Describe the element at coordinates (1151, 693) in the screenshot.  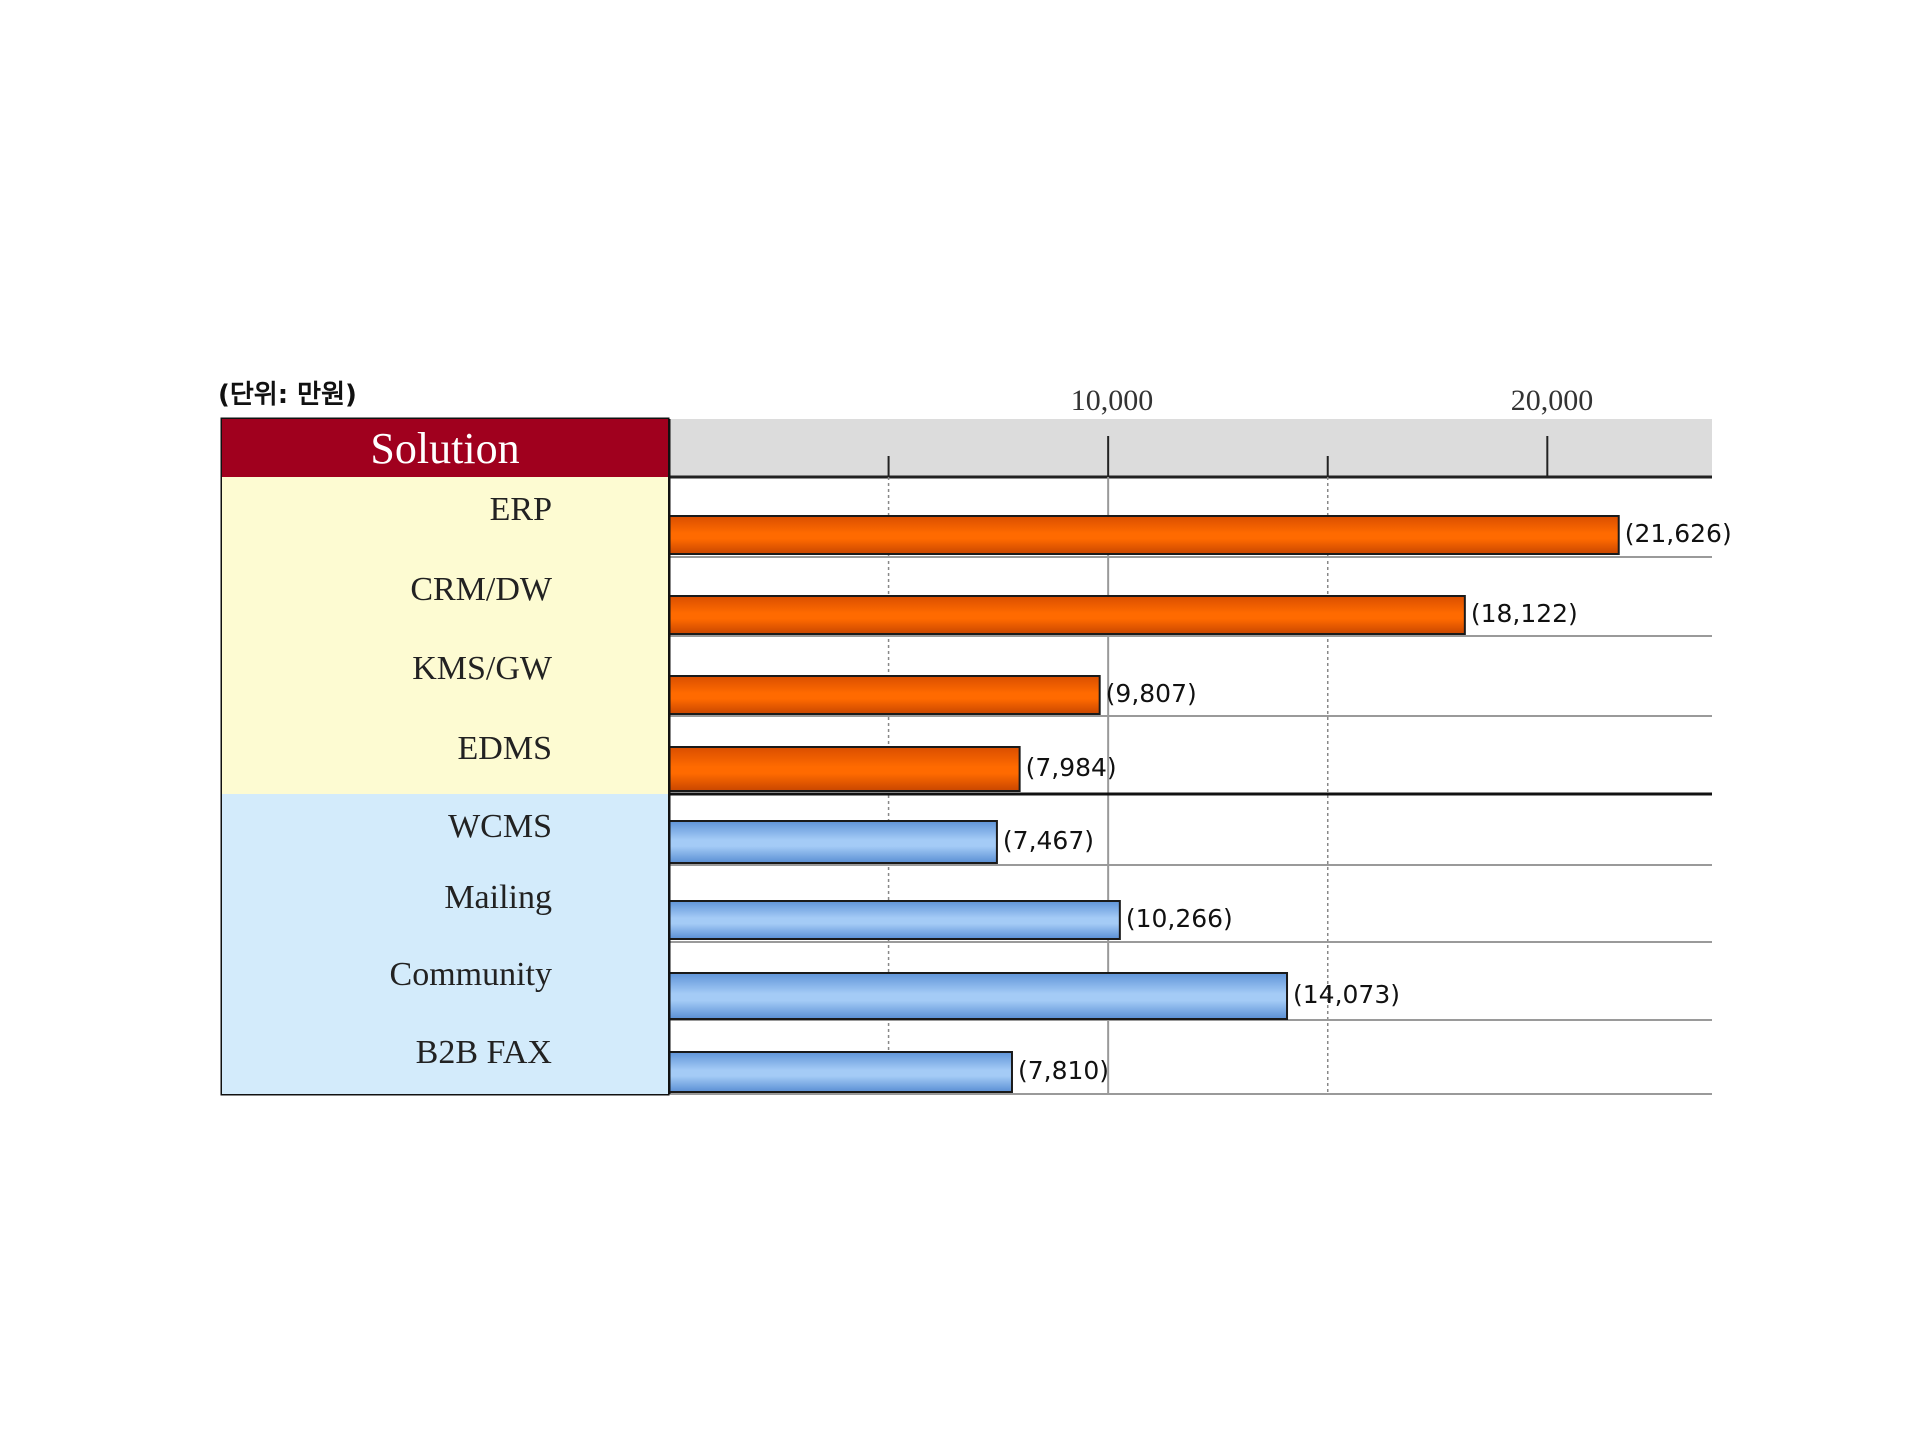
I see `value-label: (9,807)` at that location.